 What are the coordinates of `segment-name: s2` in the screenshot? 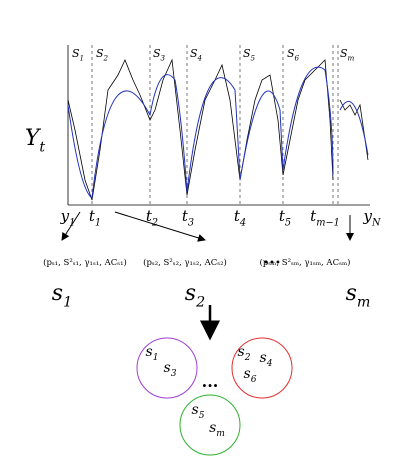 It's located at (195, 296).